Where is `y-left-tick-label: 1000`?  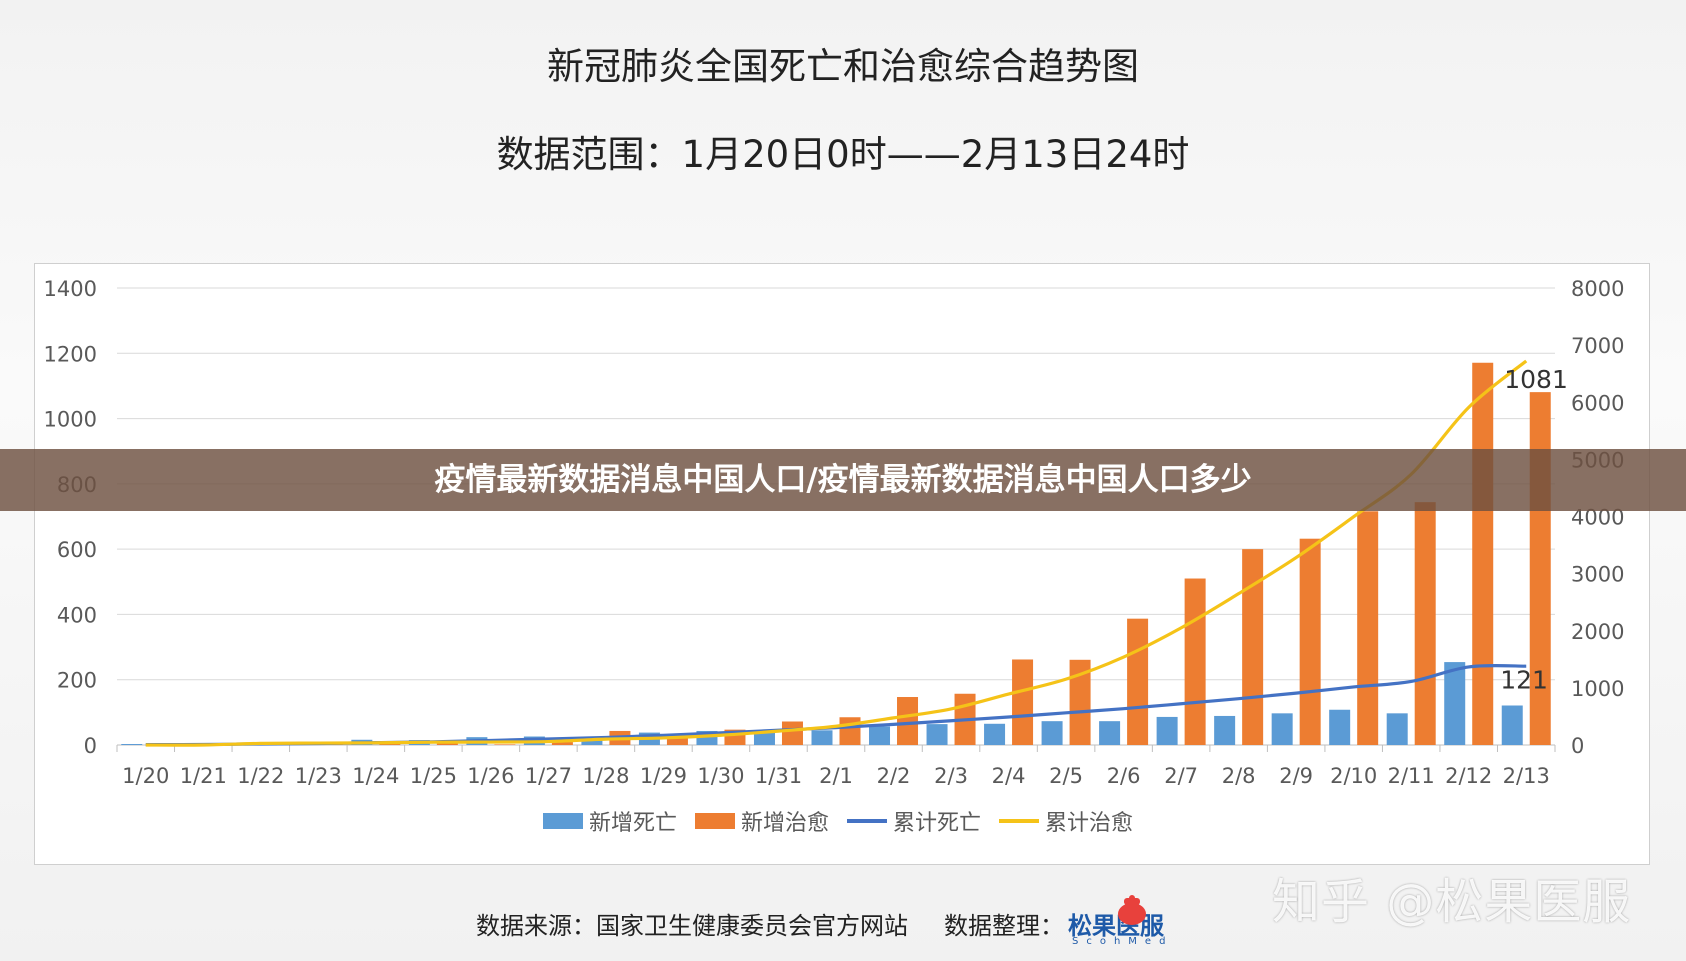
y-left-tick-label: 1000 is located at coordinates (70, 420).